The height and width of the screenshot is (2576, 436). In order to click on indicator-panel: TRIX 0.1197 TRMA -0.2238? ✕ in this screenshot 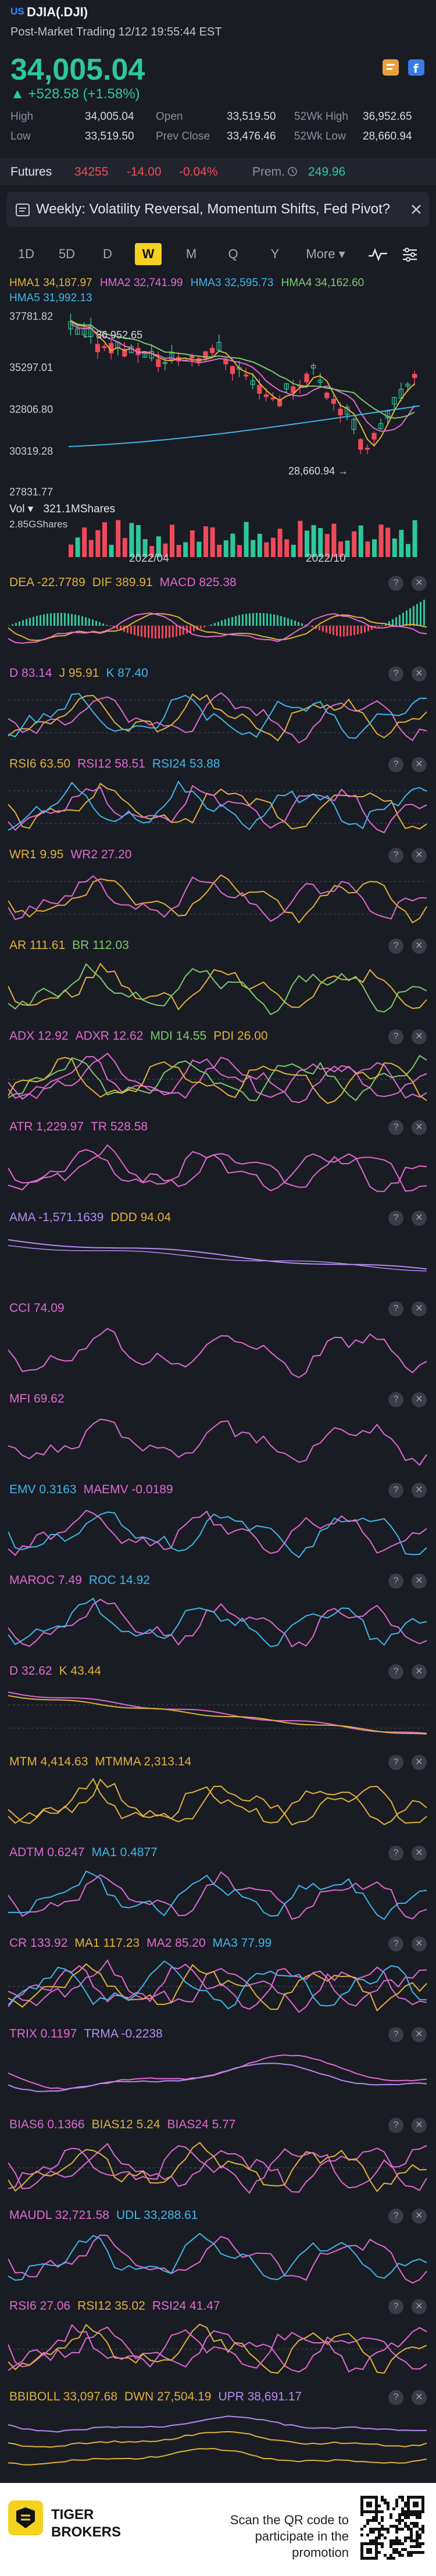, I will do `click(218, 2071)`.